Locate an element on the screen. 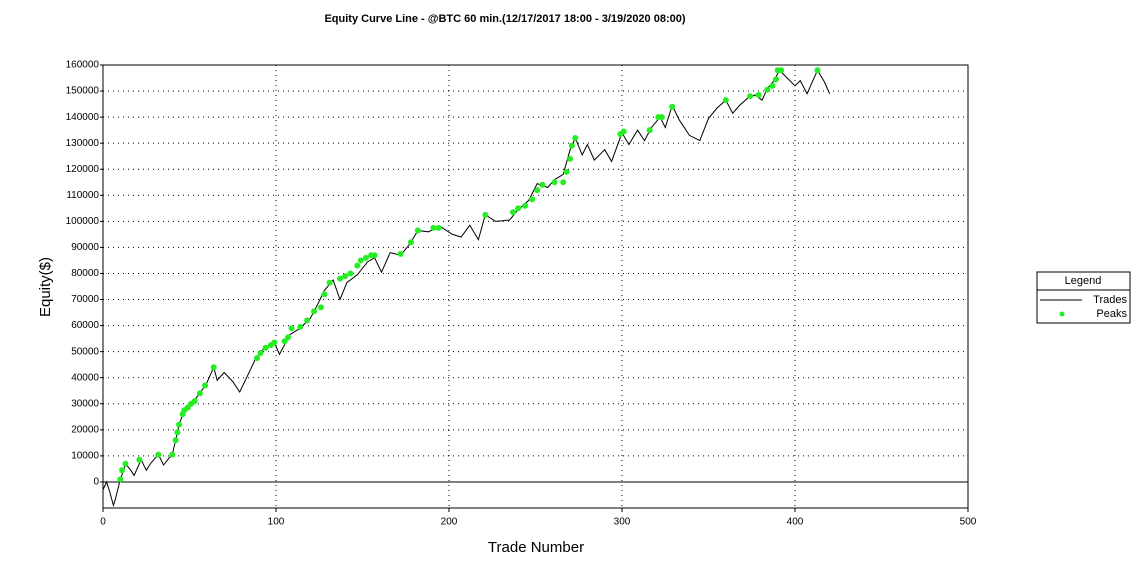 The width and height of the screenshot is (1139, 565). y-tick-label: 30000 is located at coordinates (85, 403).